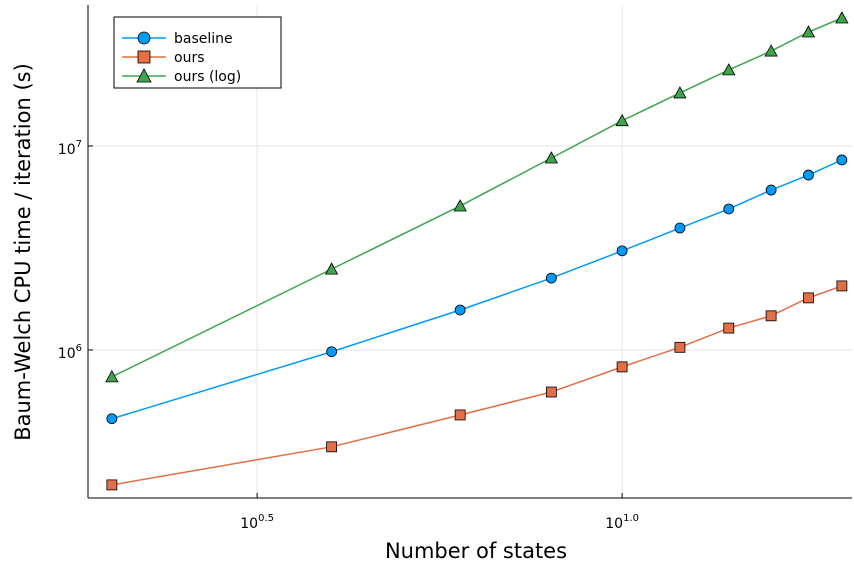 The height and width of the screenshot is (569, 854). What do you see at coordinates (207, 77) in the screenshot?
I see `legend-label: ours (log)` at bounding box center [207, 77].